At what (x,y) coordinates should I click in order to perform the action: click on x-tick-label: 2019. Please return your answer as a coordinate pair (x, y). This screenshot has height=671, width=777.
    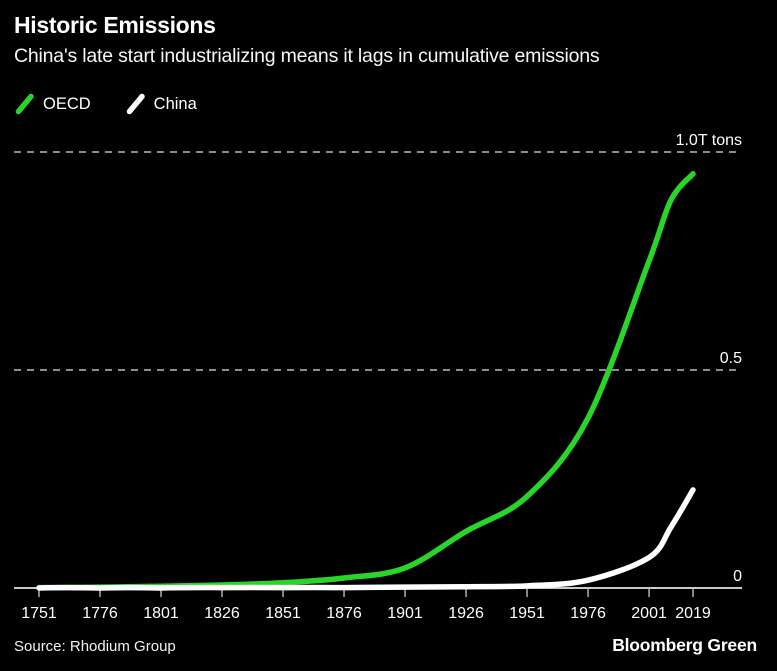
    Looking at the image, I should click on (693, 613).